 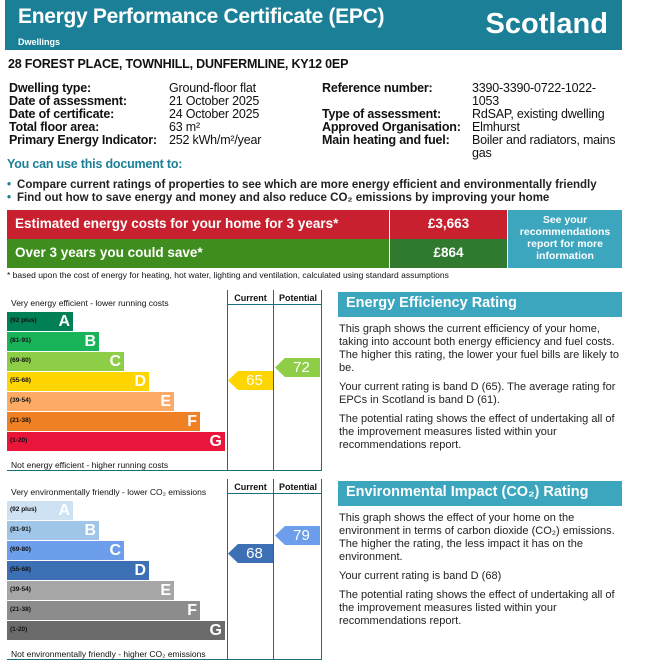 I want to click on potential-header: Potential, so click(x=297, y=487).